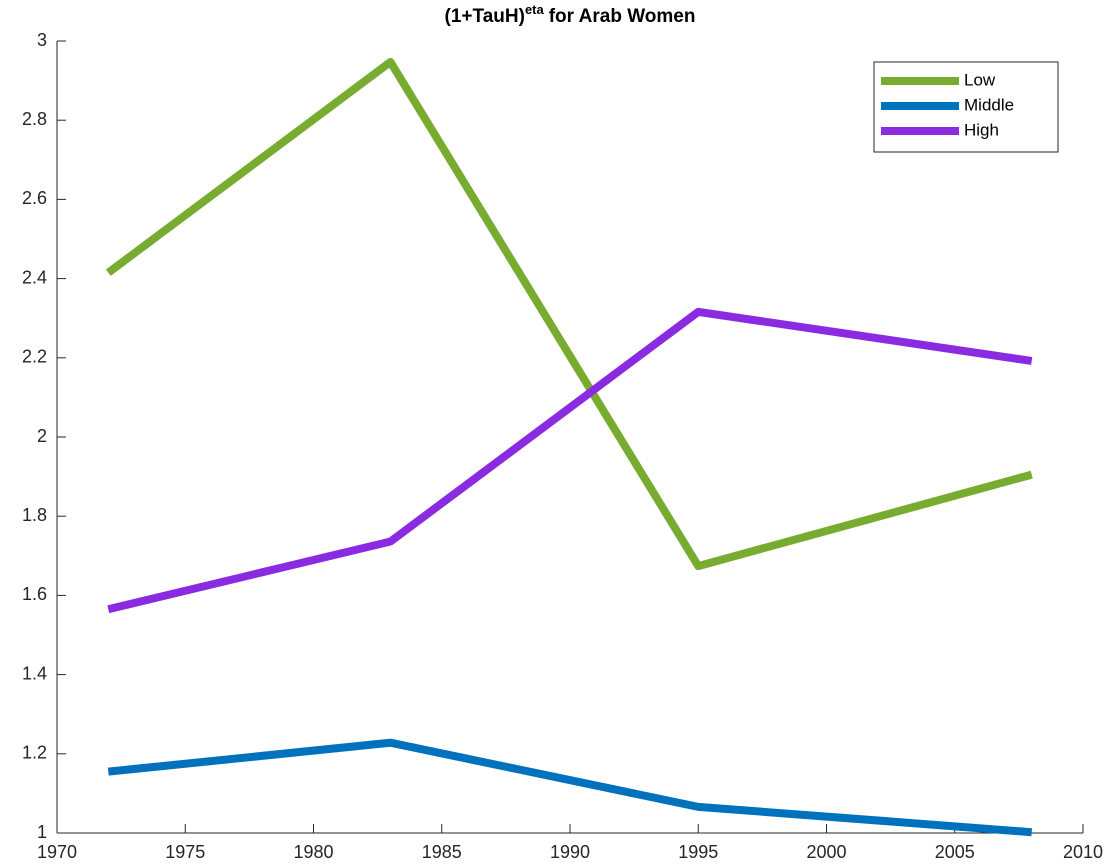 The height and width of the screenshot is (867, 1111). I want to click on x-tick-label: 1970, so click(57, 852).